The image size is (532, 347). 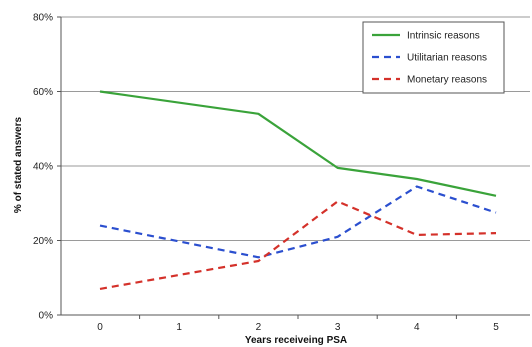 What do you see at coordinates (259, 327) in the screenshot?
I see `x-tick-label: 2` at bounding box center [259, 327].